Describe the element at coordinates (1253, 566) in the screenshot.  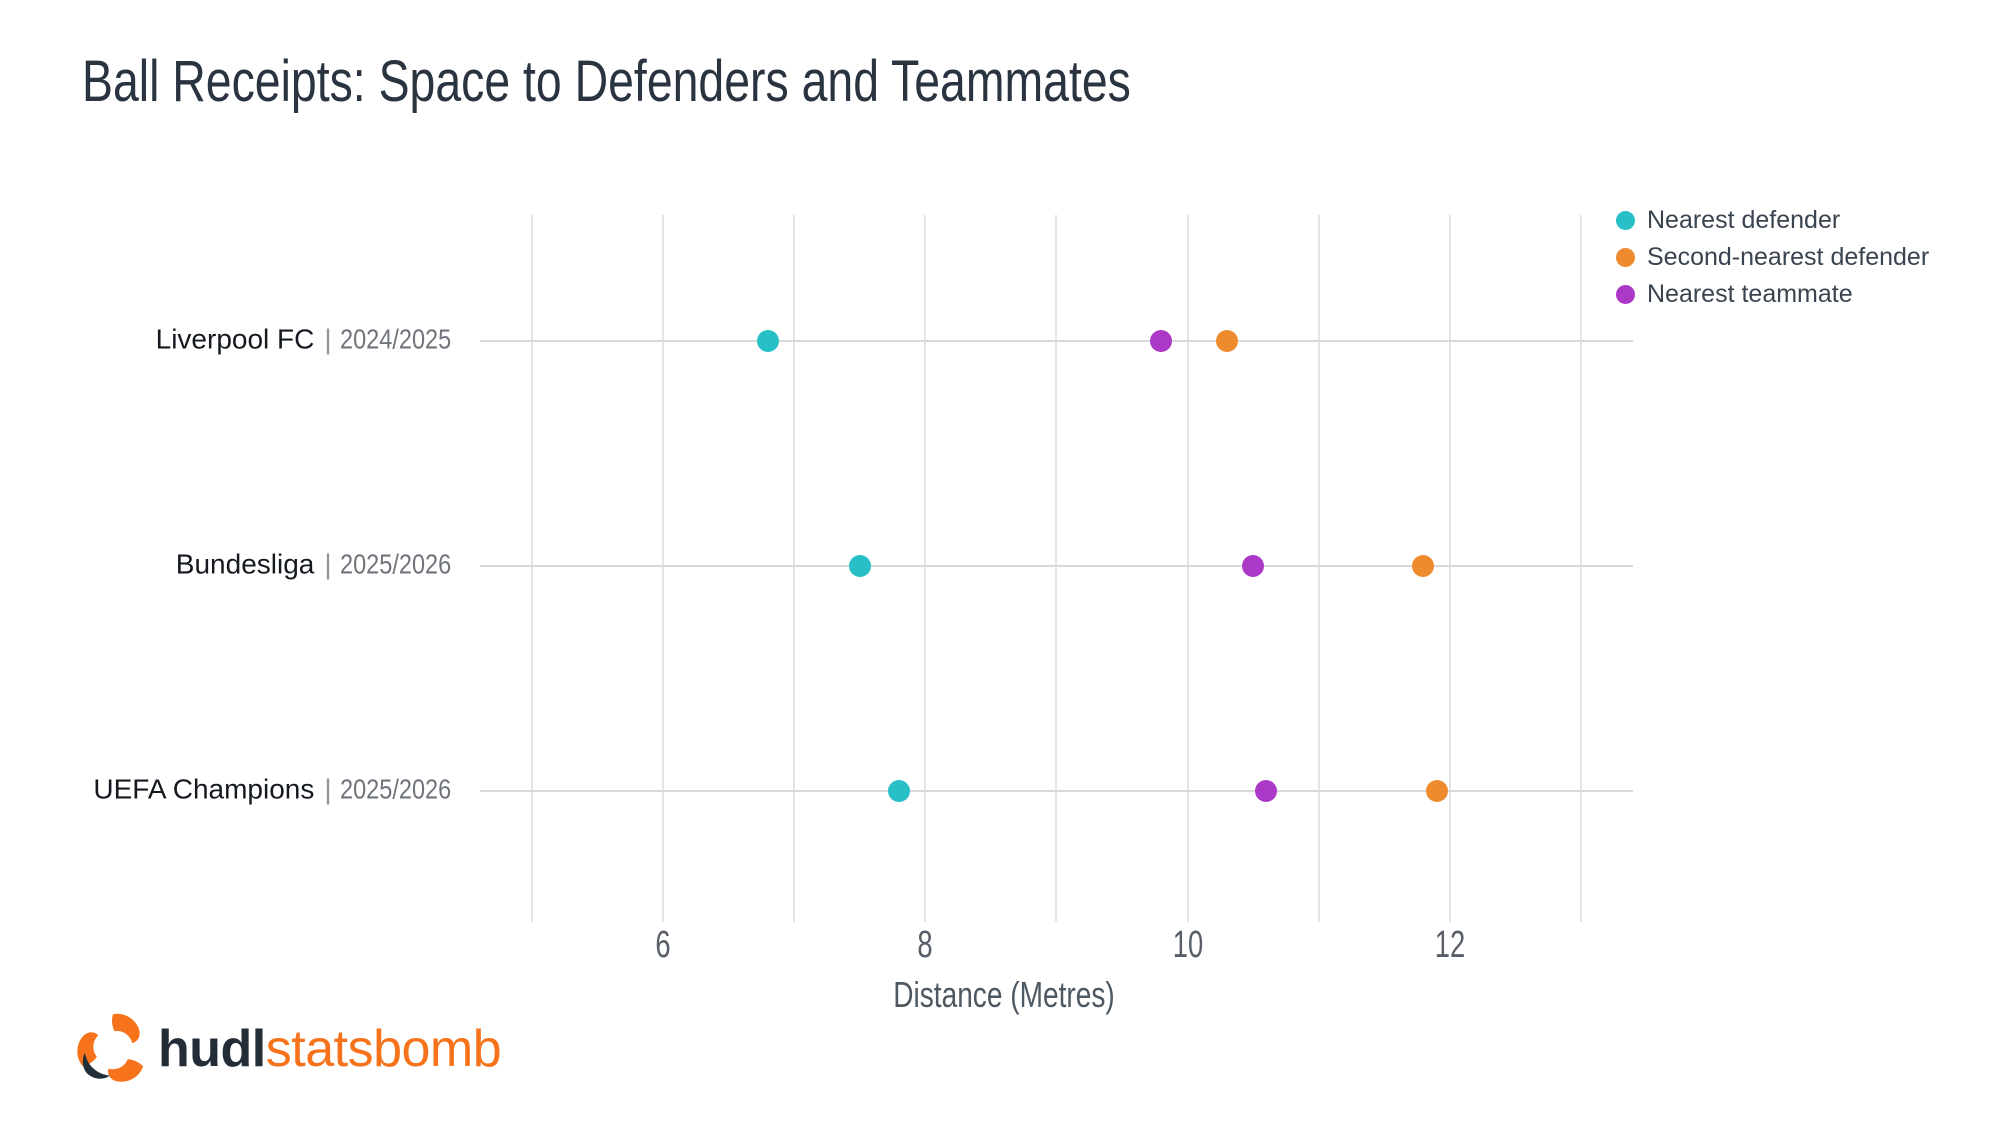
I see `point-nearest-teammate-bundesliga` at that location.